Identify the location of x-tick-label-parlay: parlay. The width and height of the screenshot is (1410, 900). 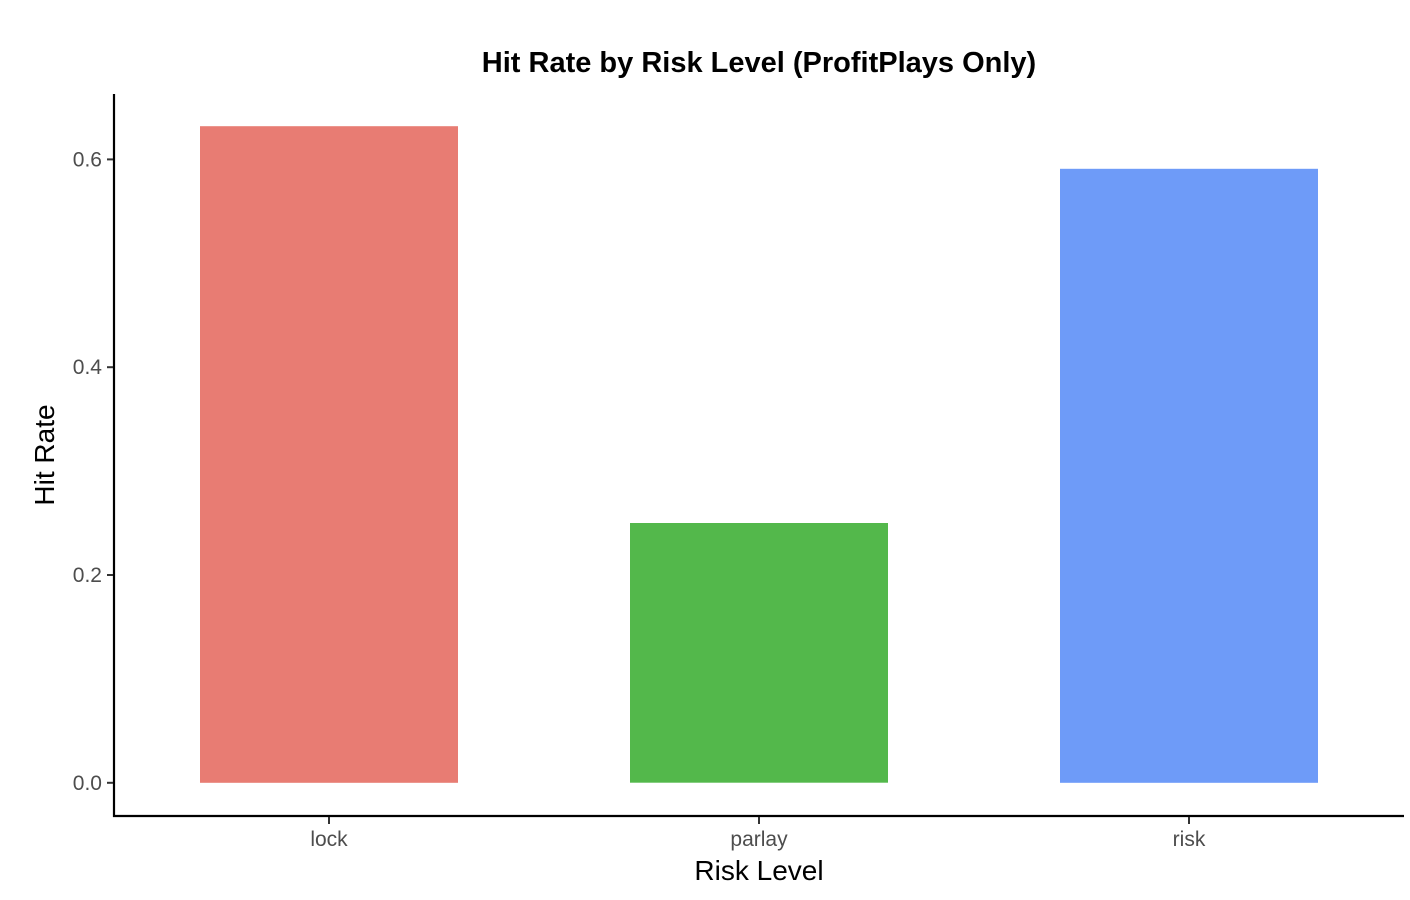
(759, 839).